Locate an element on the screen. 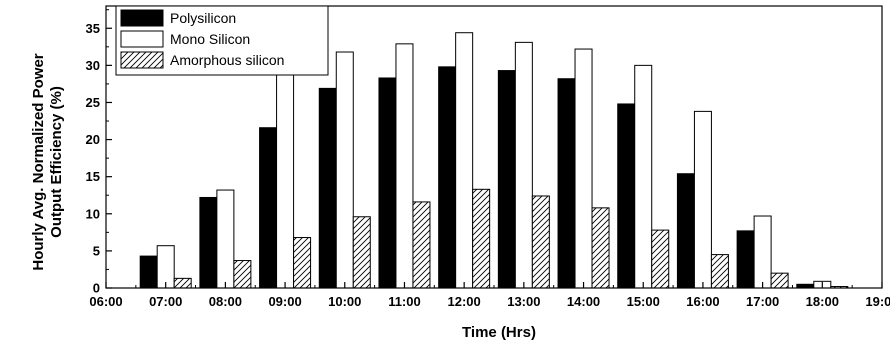 The height and width of the screenshot is (348, 890). y-tick-label: 10 is located at coordinates (93, 213).